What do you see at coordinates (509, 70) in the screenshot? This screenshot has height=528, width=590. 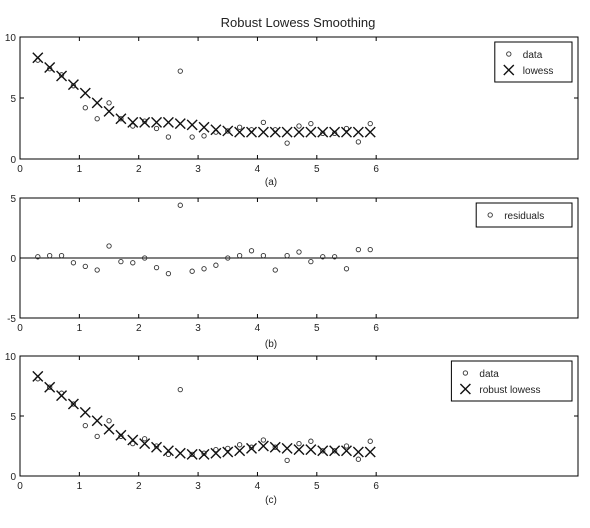 I see `legend-marker` at bounding box center [509, 70].